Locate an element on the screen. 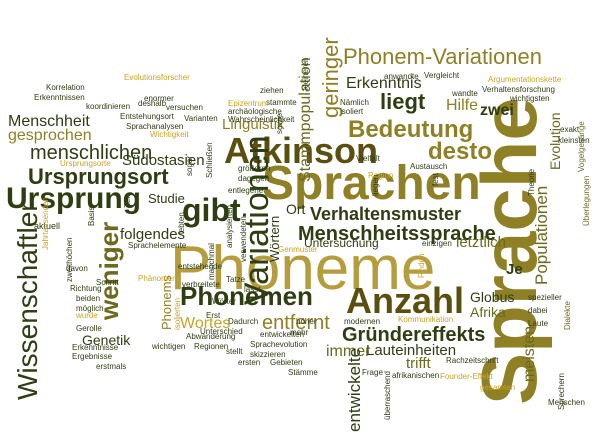 This screenshot has height=439, width=600. word-lebten: lebten is located at coordinates (181, 223).